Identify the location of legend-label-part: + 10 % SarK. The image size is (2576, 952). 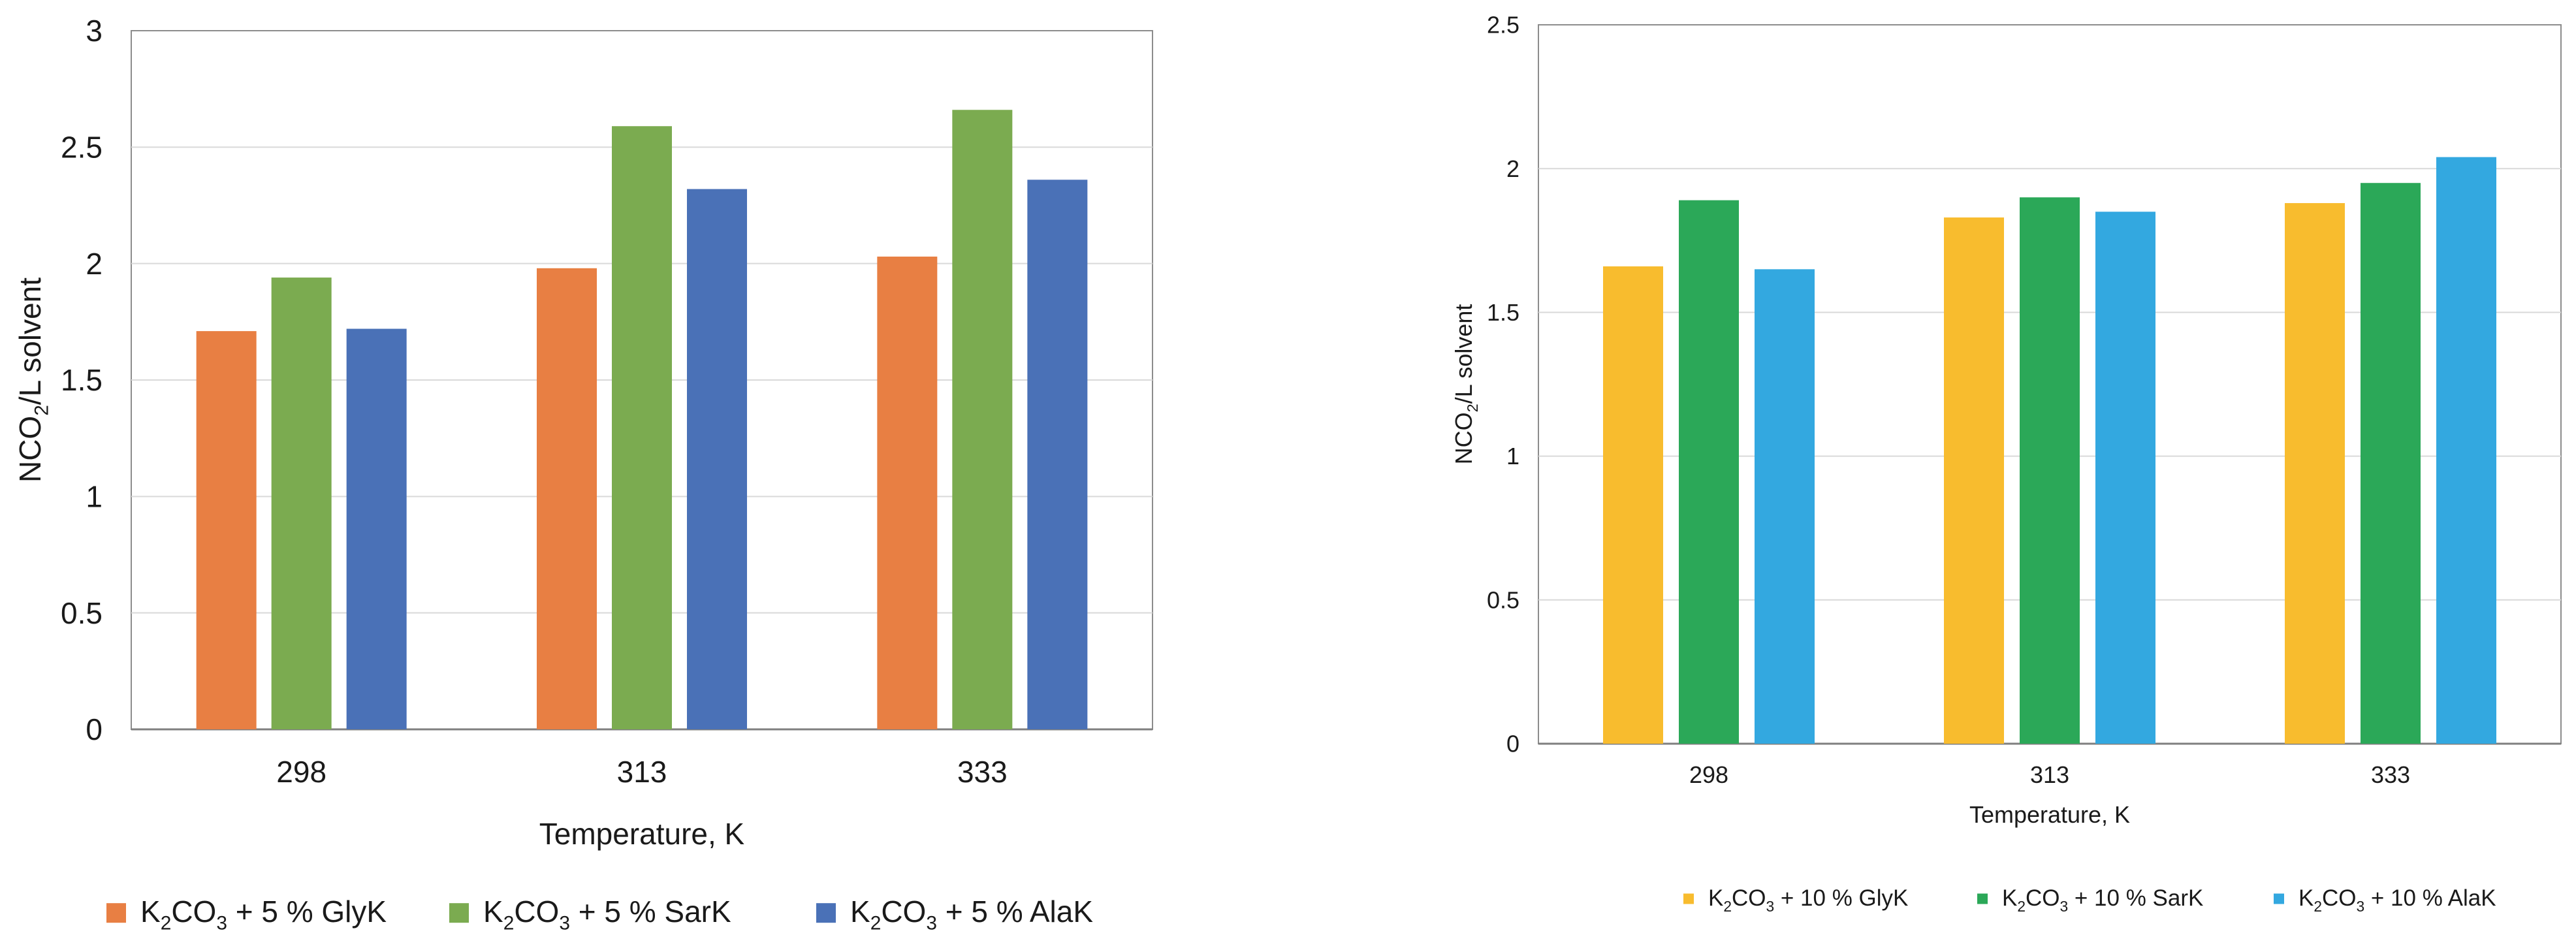
(2135, 898).